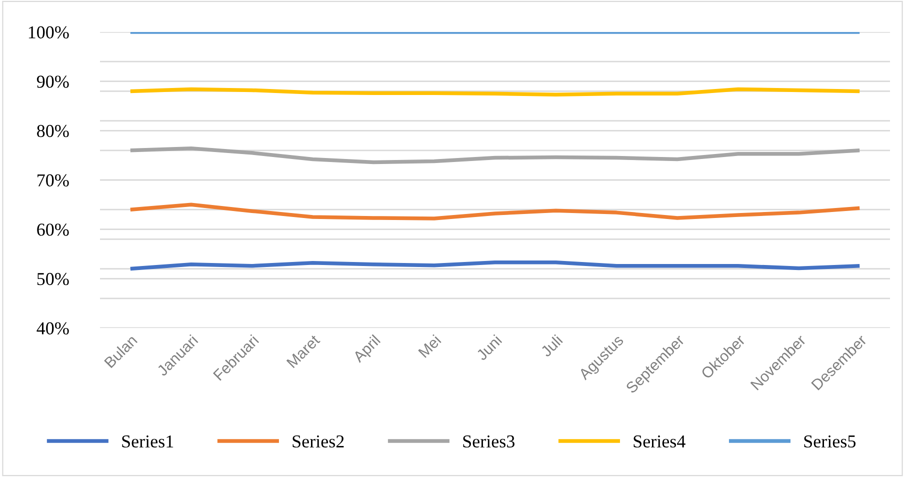 The width and height of the screenshot is (905, 477). What do you see at coordinates (52, 328) in the screenshot?
I see `y-tick-label: 40%` at bounding box center [52, 328].